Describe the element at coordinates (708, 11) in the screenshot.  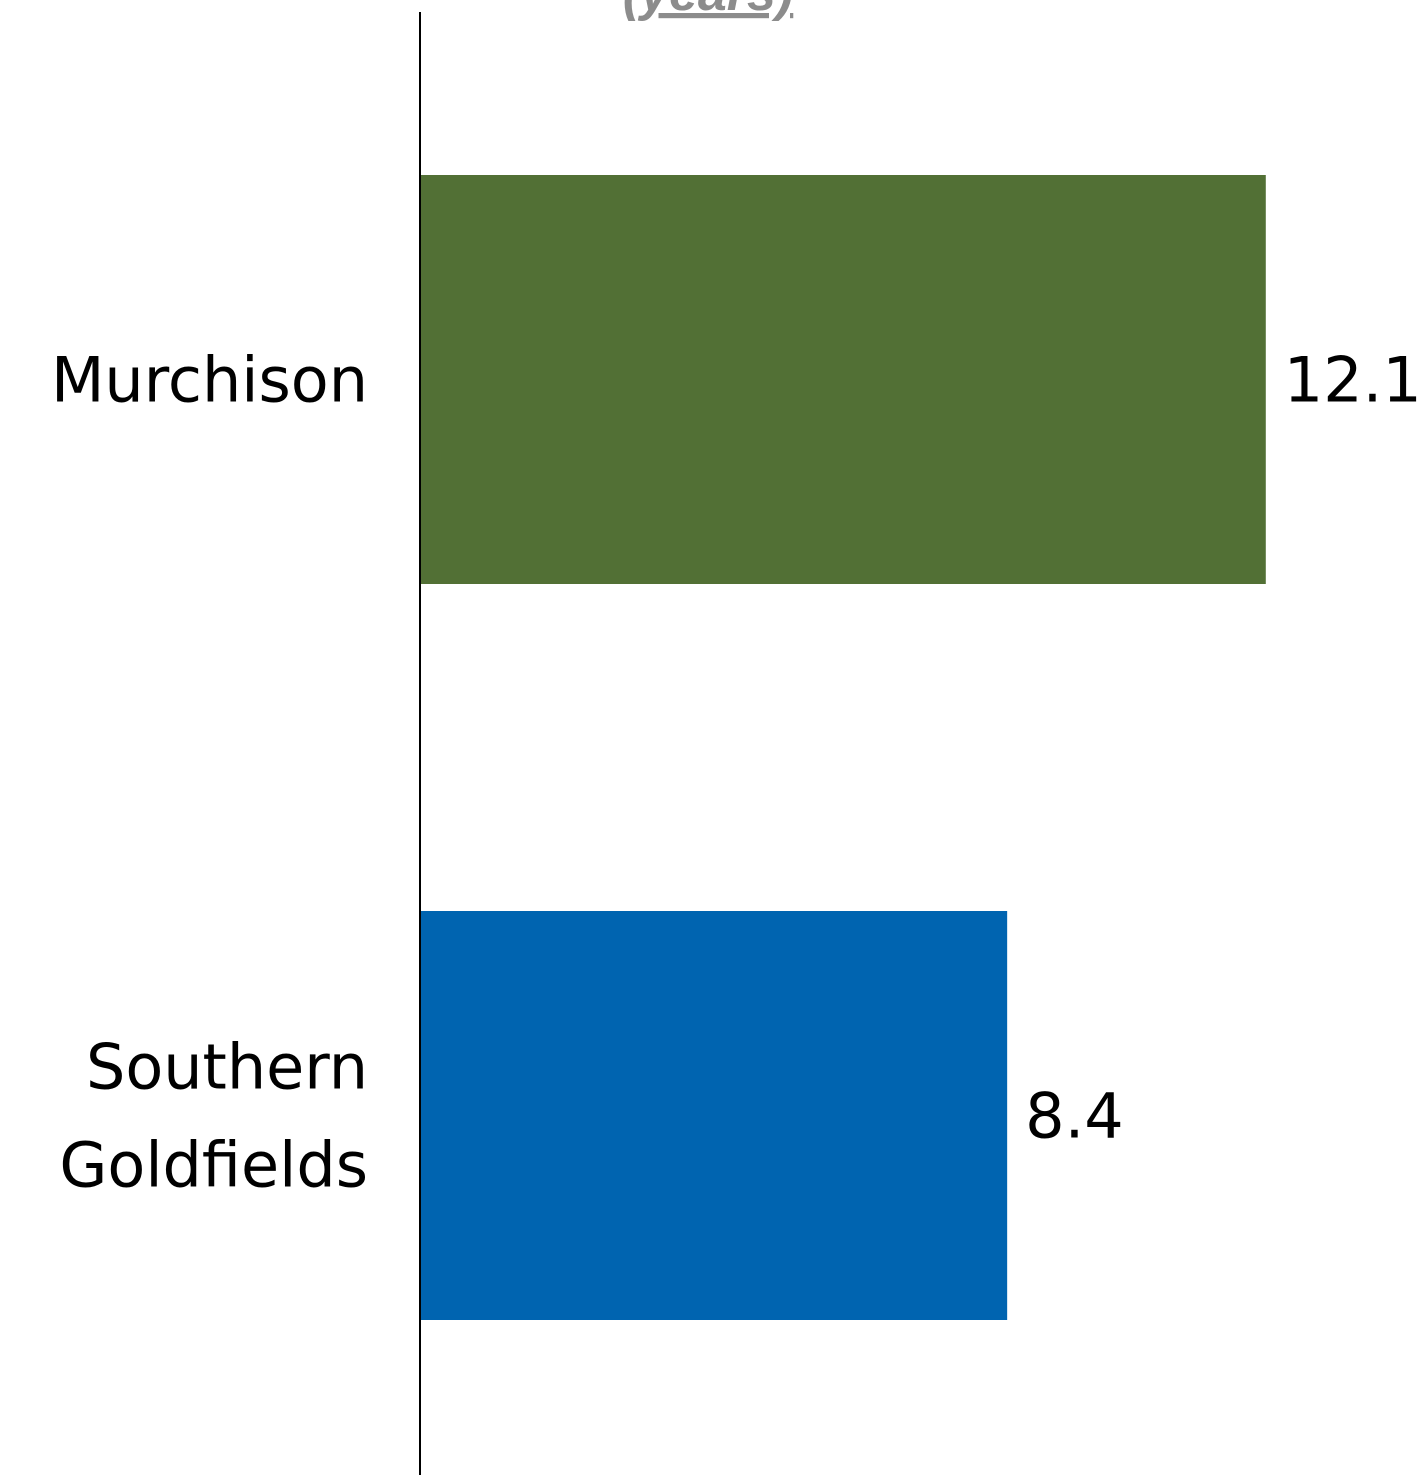
I see `chart-title: (years)` at that location.